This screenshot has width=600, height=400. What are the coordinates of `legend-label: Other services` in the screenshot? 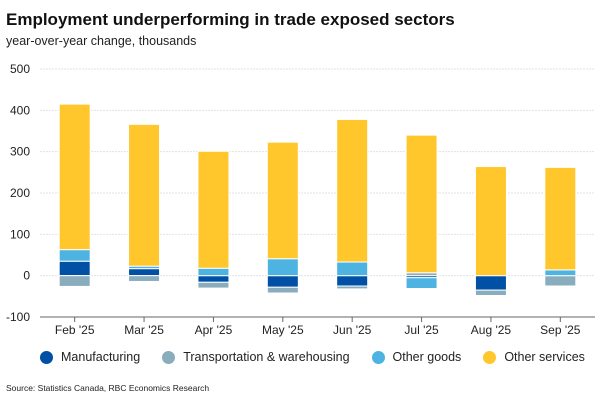 It's located at (544, 357).